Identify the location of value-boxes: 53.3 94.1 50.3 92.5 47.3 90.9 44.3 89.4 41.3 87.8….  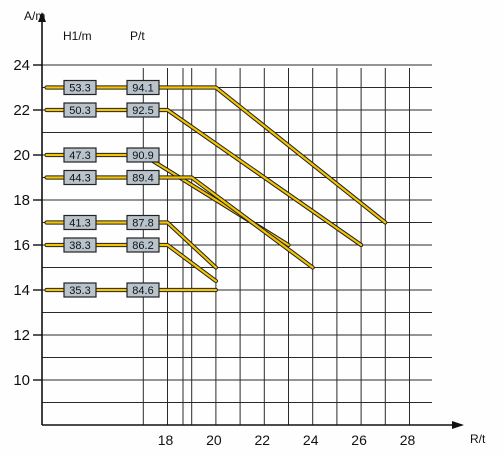
(111, 188).